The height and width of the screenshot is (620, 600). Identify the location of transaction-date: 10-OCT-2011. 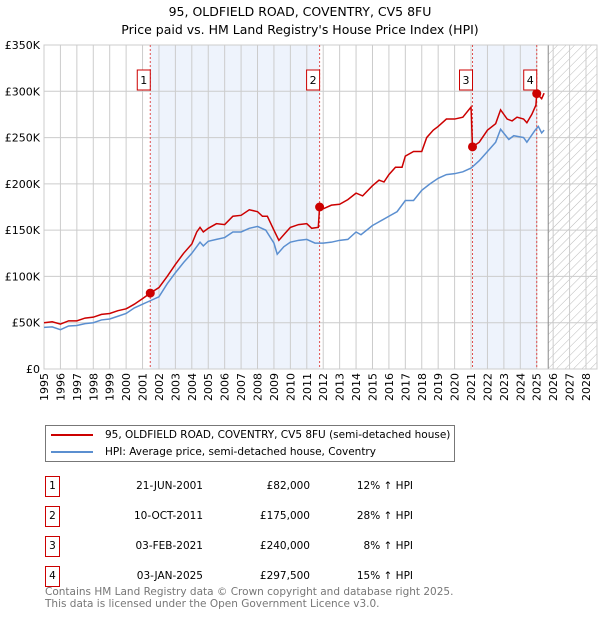
(168, 516).